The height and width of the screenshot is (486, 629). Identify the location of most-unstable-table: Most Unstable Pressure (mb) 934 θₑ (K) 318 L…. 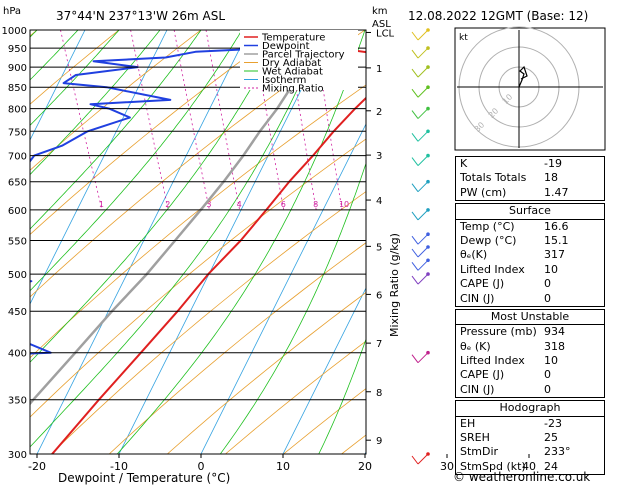
(530, 353).